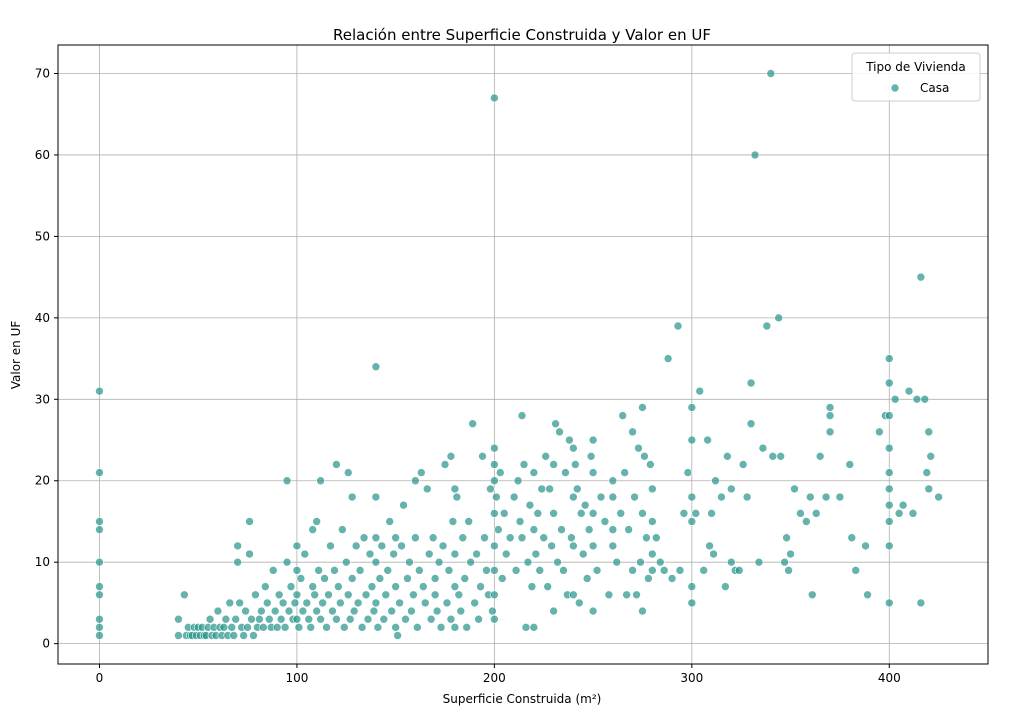 The image size is (1023, 710). What do you see at coordinates (934, 88) in the screenshot?
I see `legend-entry-casa: Casa` at bounding box center [934, 88].